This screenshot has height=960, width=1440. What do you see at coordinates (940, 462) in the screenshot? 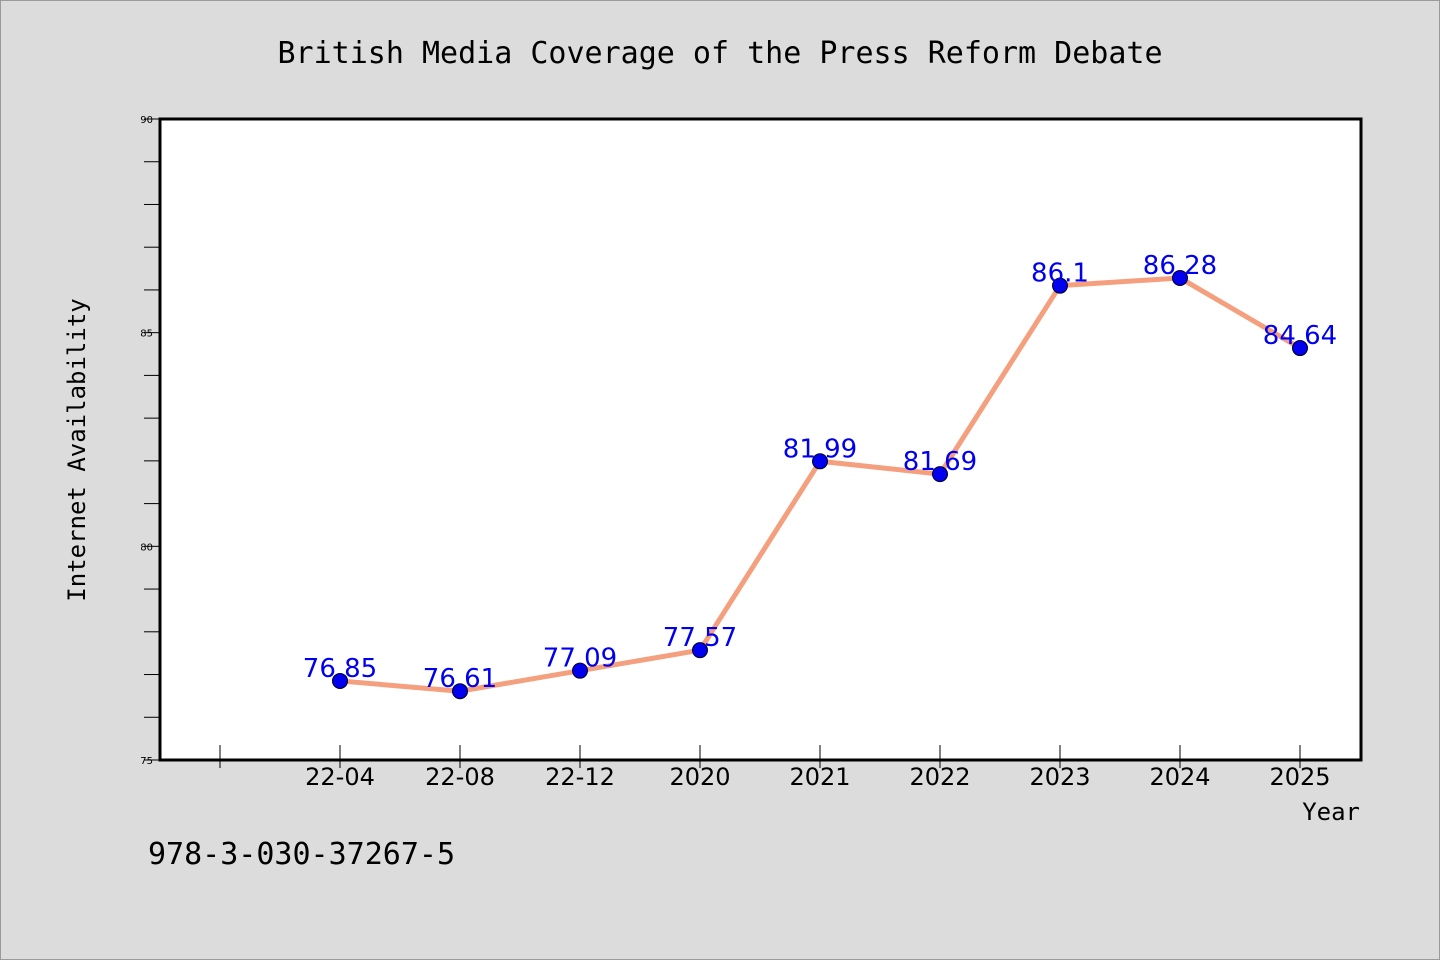
I see `data-label: 81.69` at bounding box center [940, 462].